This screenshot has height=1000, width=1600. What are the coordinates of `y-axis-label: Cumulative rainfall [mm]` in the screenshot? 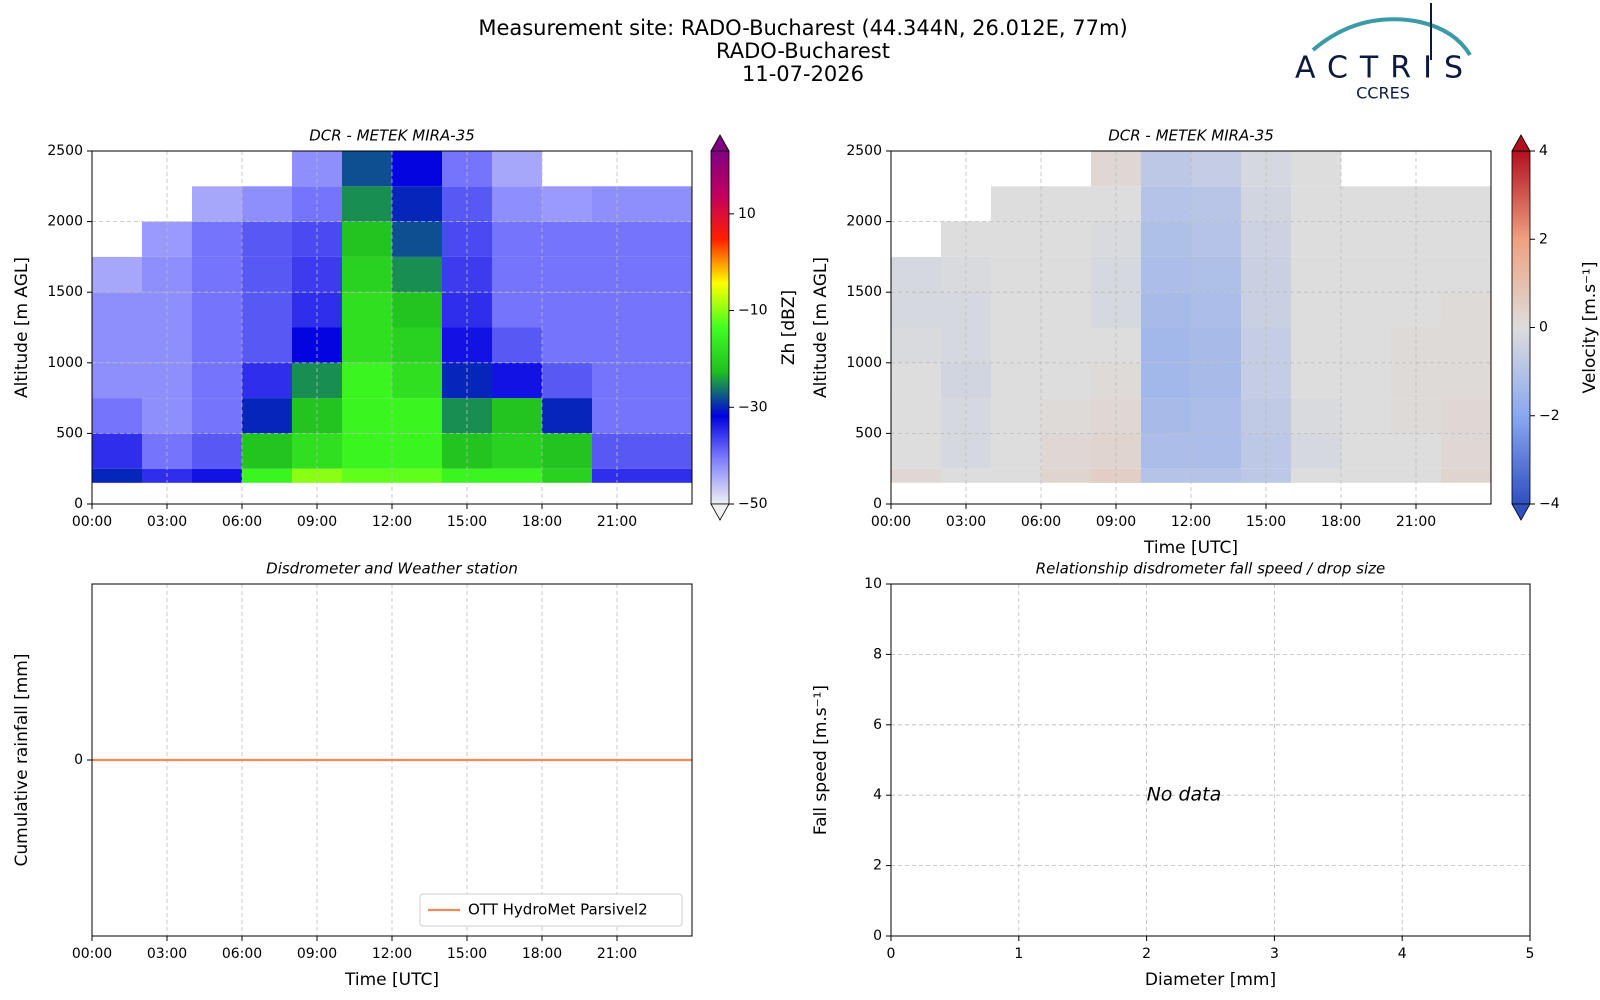 It's located at (22, 760).